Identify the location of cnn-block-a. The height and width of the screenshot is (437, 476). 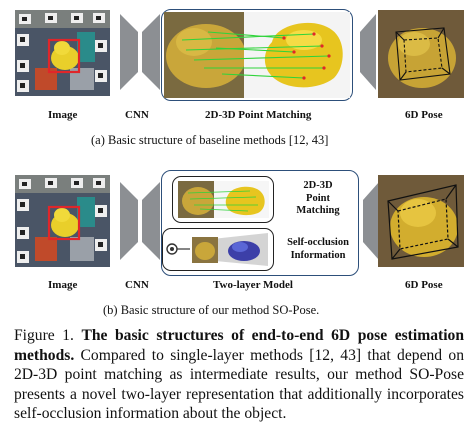
(140, 52).